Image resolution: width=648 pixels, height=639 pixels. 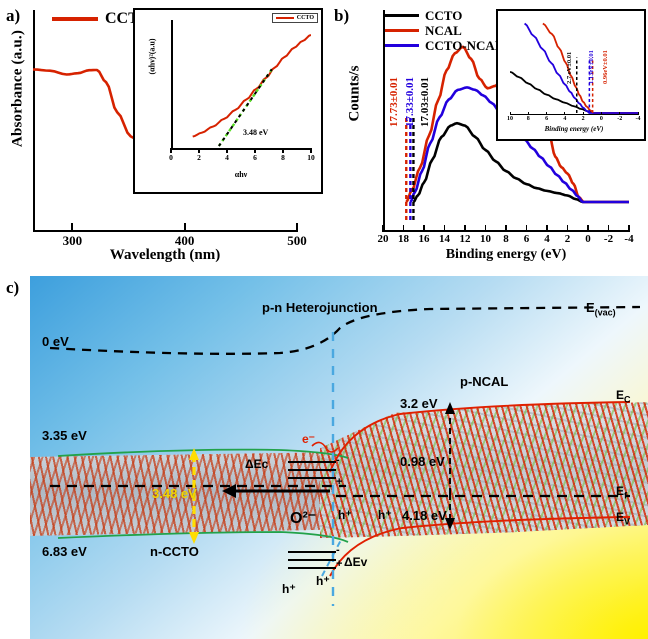 What do you see at coordinates (203, 453) in the screenshot?
I see `n-conduction-band-edge` at bounding box center [203, 453].